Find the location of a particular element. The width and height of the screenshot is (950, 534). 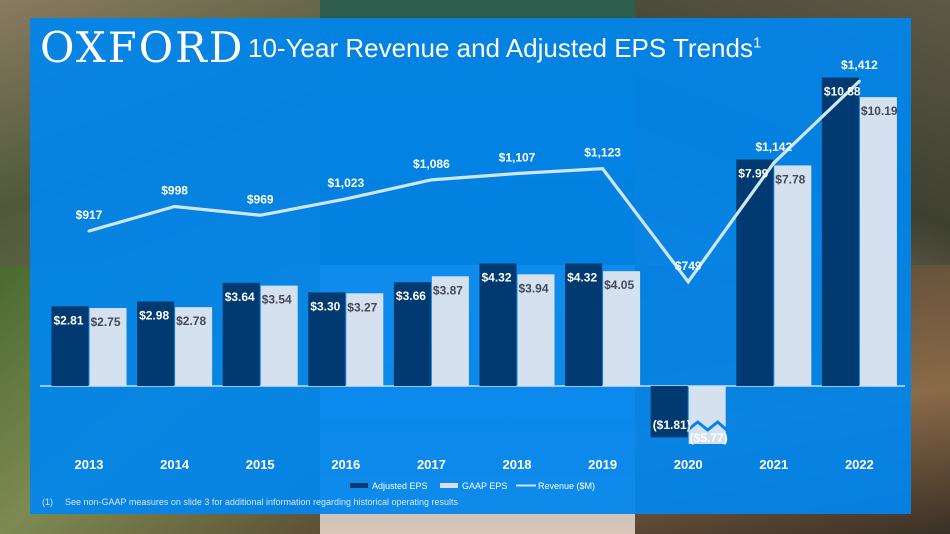

title-footnote-marker: 1 is located at coordinates (757, 43).